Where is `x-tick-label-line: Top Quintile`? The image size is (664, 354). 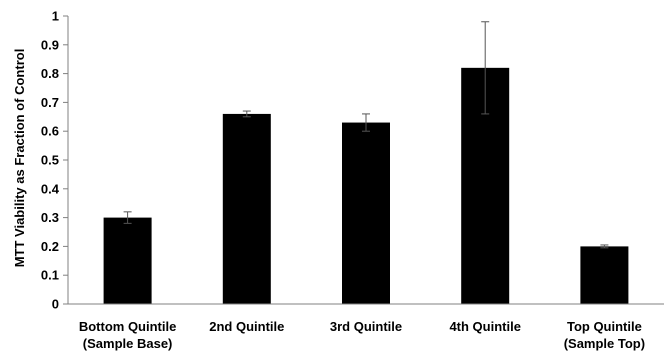
x-tick-label-line: Top Quintile is located at coordinates (604, 326).